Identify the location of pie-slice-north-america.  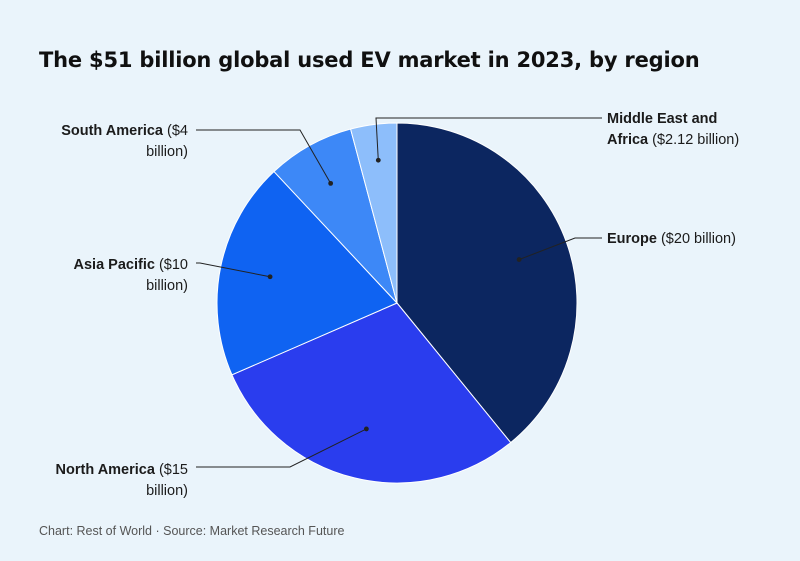
(371, 393).